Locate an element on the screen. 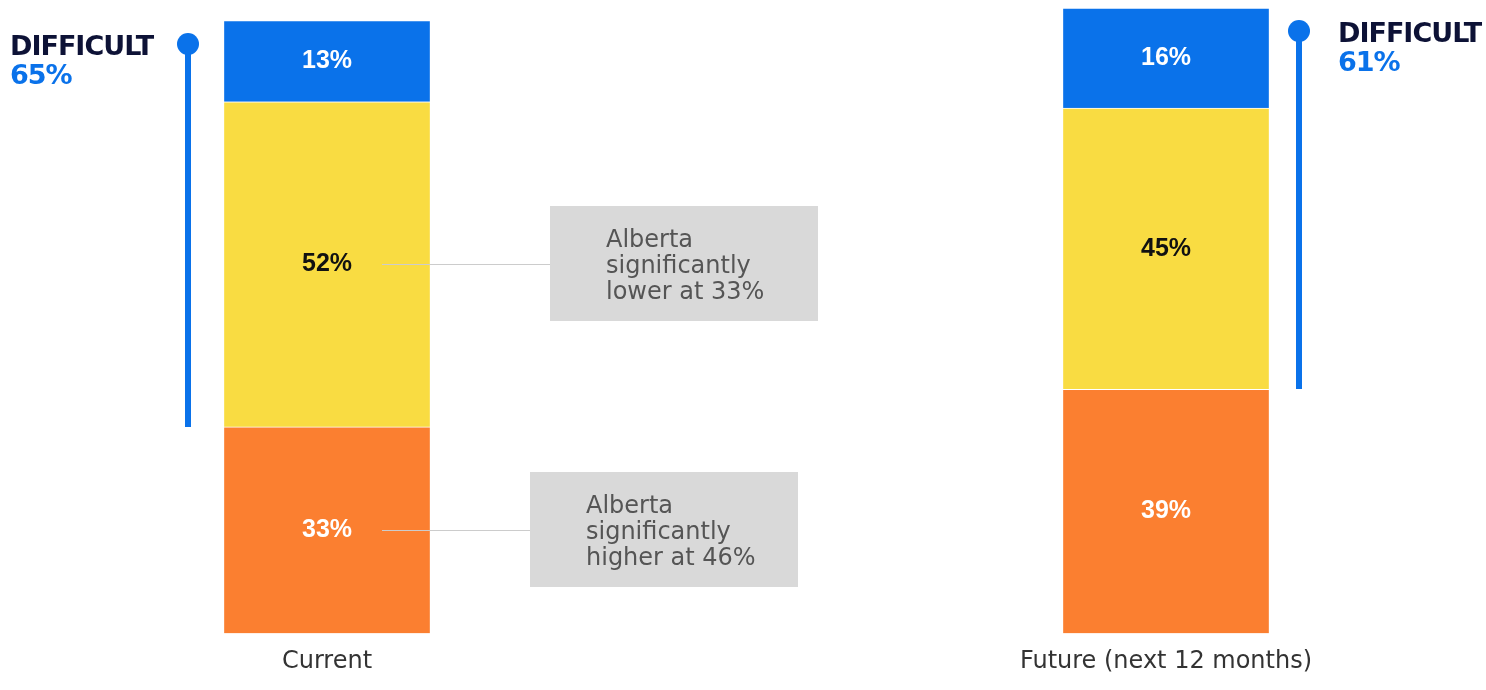  annotation: DIFFICULT 61% is located at coordinates (1410, 47).